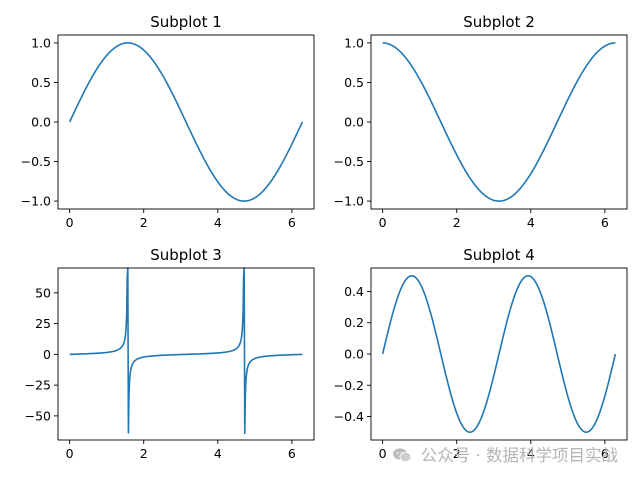 The image size is (640, 480). I want to click on y-tick-label: 0.2, so click(354, 322).